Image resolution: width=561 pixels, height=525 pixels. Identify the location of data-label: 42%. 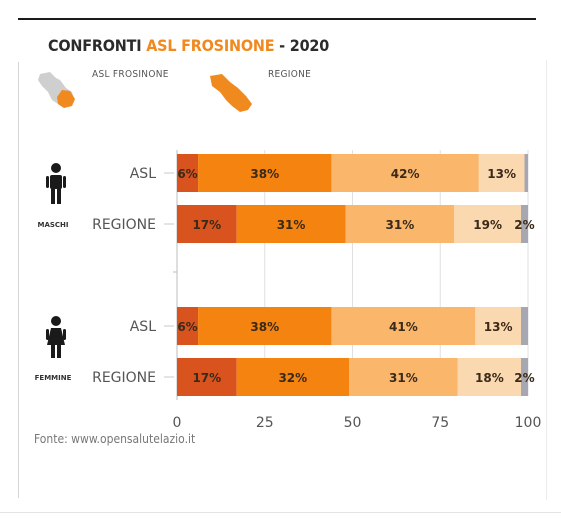
(405, 174).